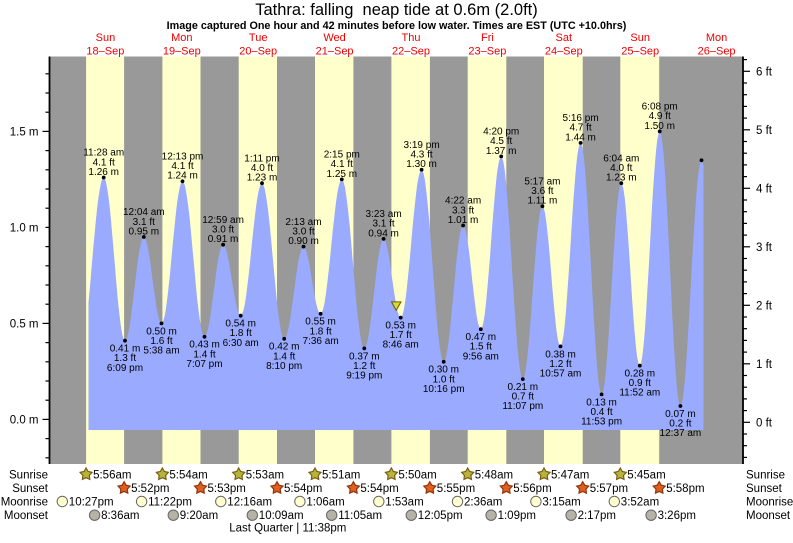 Image resolution: width=793 pixels, height=543 pixels. I want to click on svg-text: 1.7 ft, so click(401, 335).